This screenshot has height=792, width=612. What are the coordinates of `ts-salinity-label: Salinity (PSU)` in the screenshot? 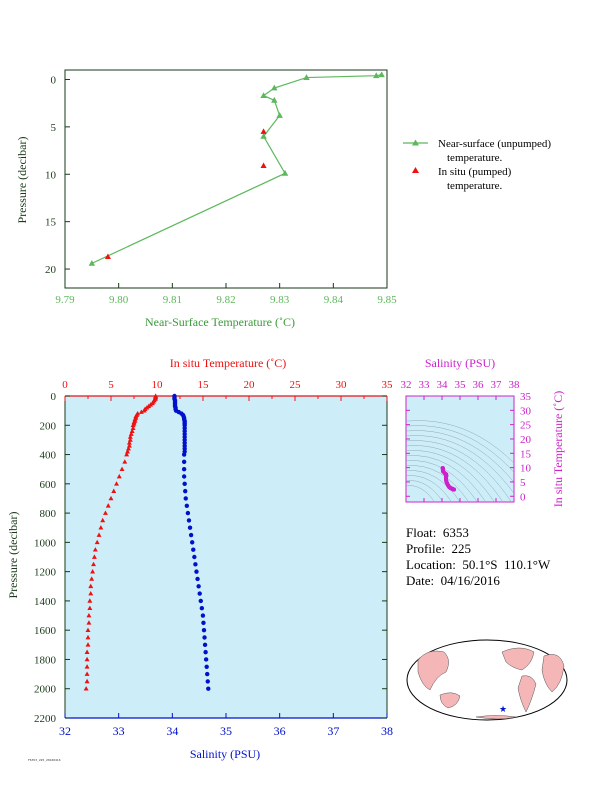 It's located at (460, 363).